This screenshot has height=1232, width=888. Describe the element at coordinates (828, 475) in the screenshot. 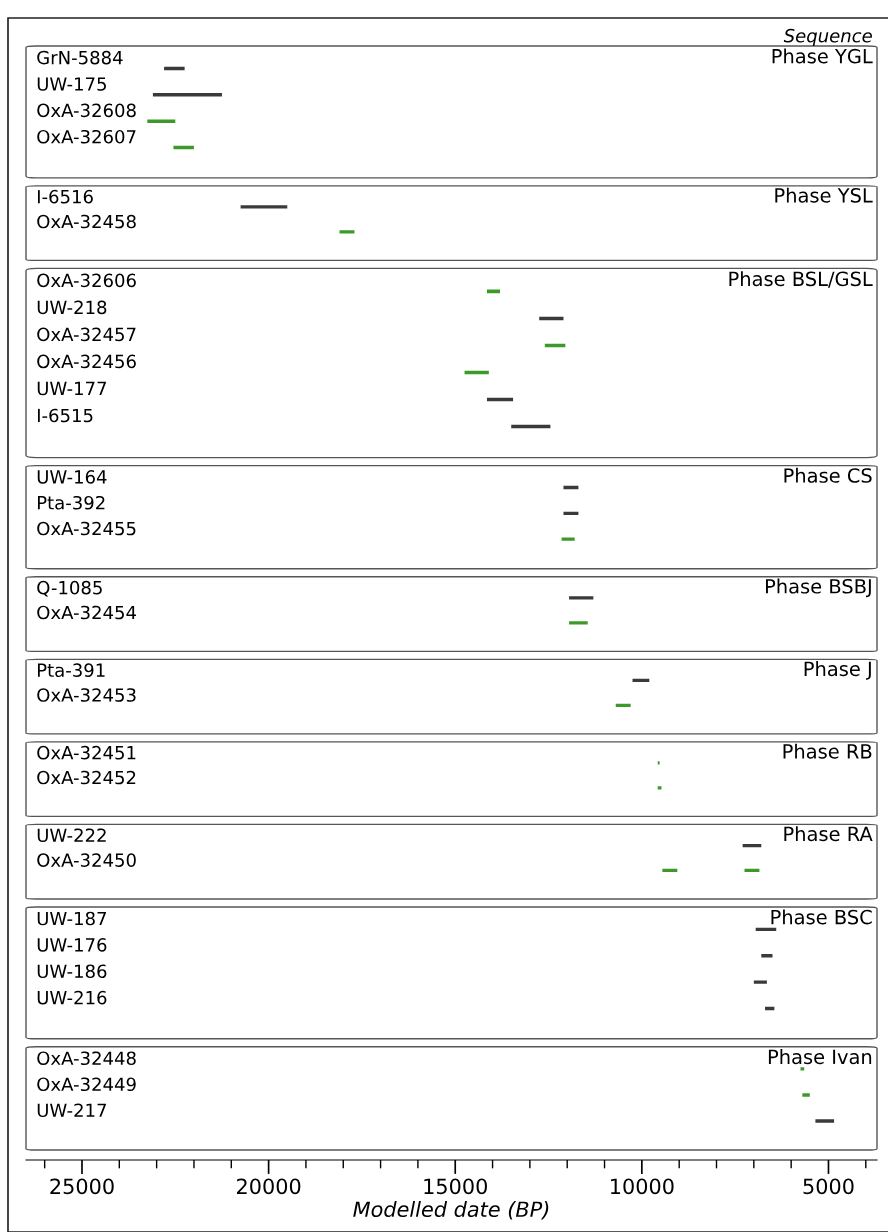

I see `chart-title: Phase CS` at that location.